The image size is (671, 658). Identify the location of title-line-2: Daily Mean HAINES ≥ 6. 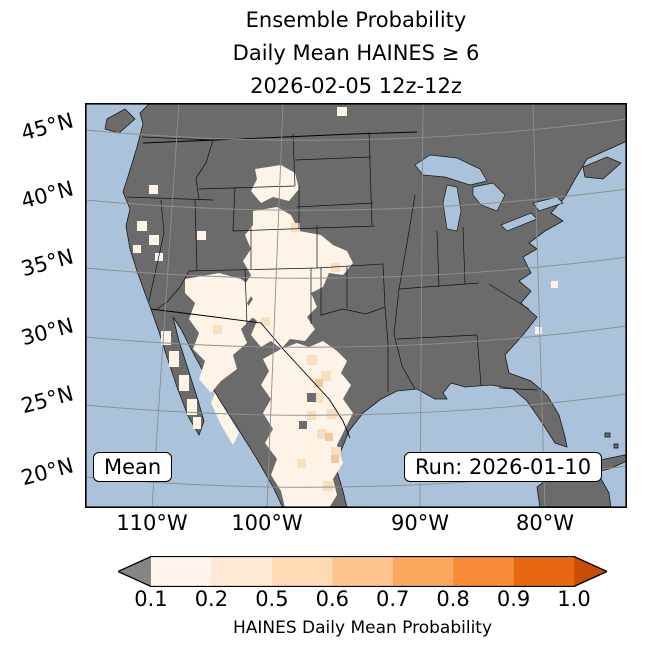
(356, 53).